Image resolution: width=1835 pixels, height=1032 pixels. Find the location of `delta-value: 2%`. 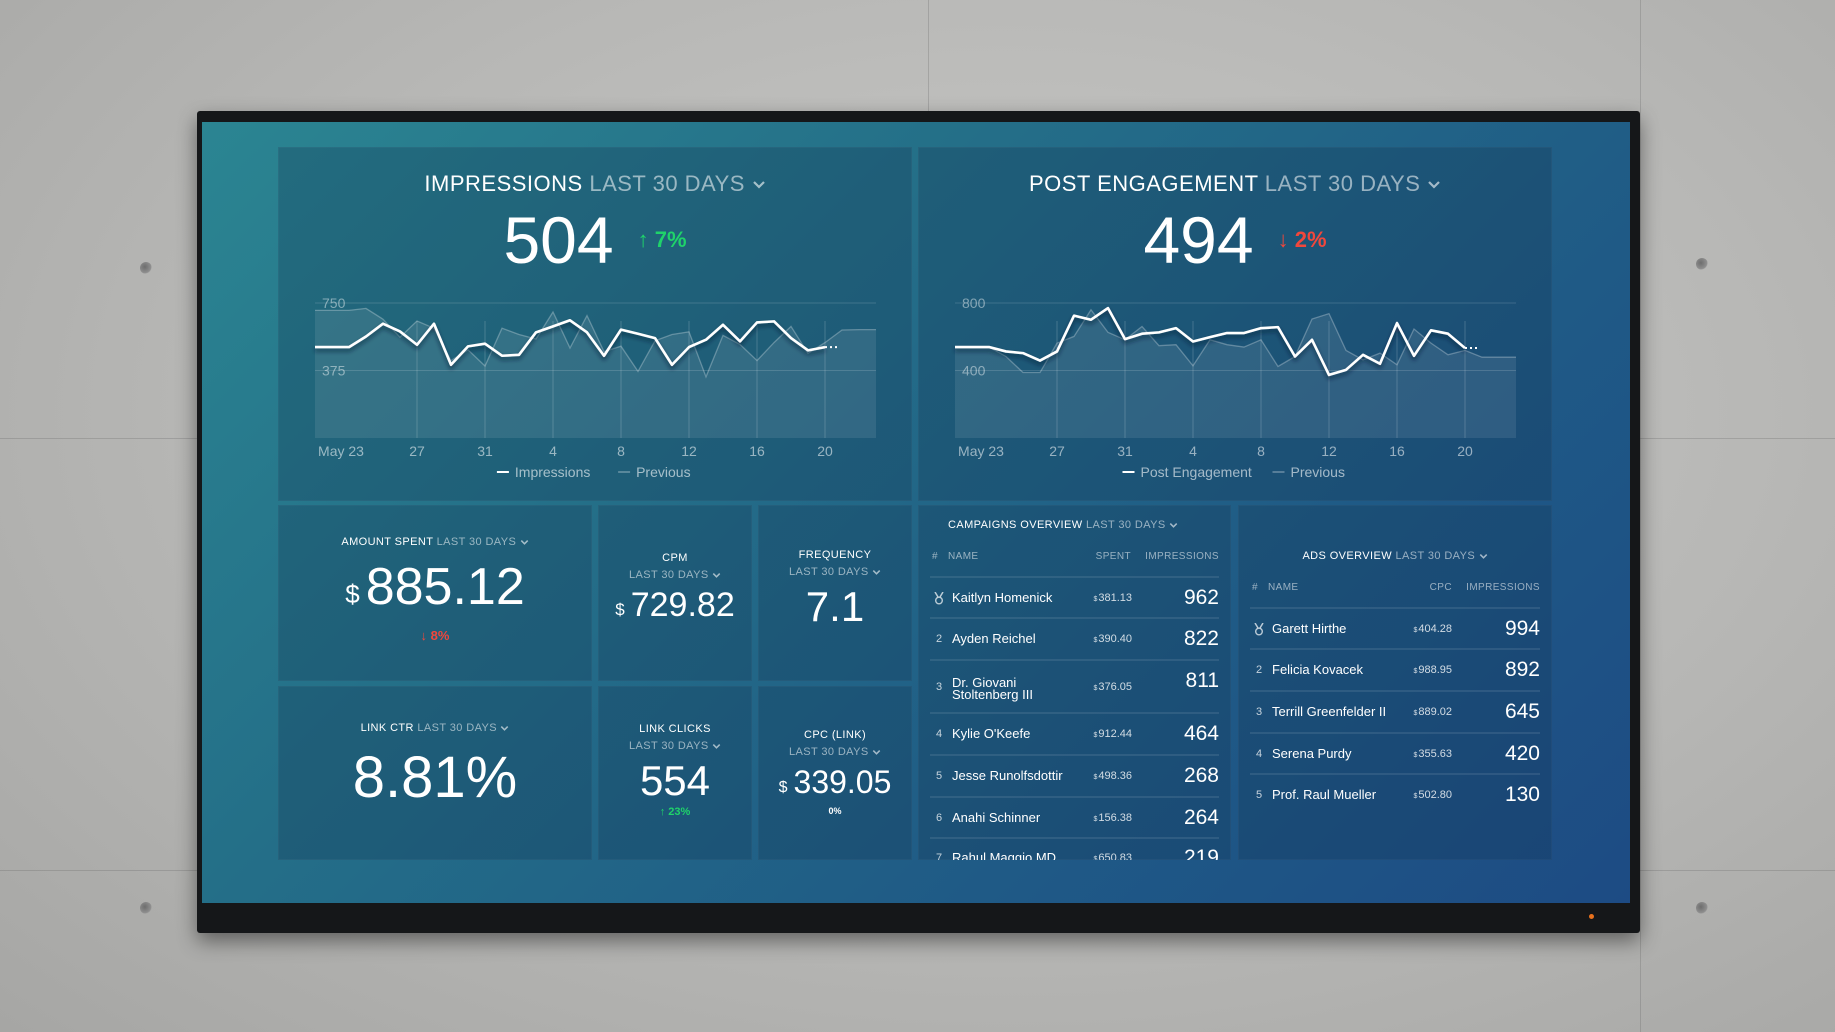

delta-value: 2% is located at coordinates (1310, 239).